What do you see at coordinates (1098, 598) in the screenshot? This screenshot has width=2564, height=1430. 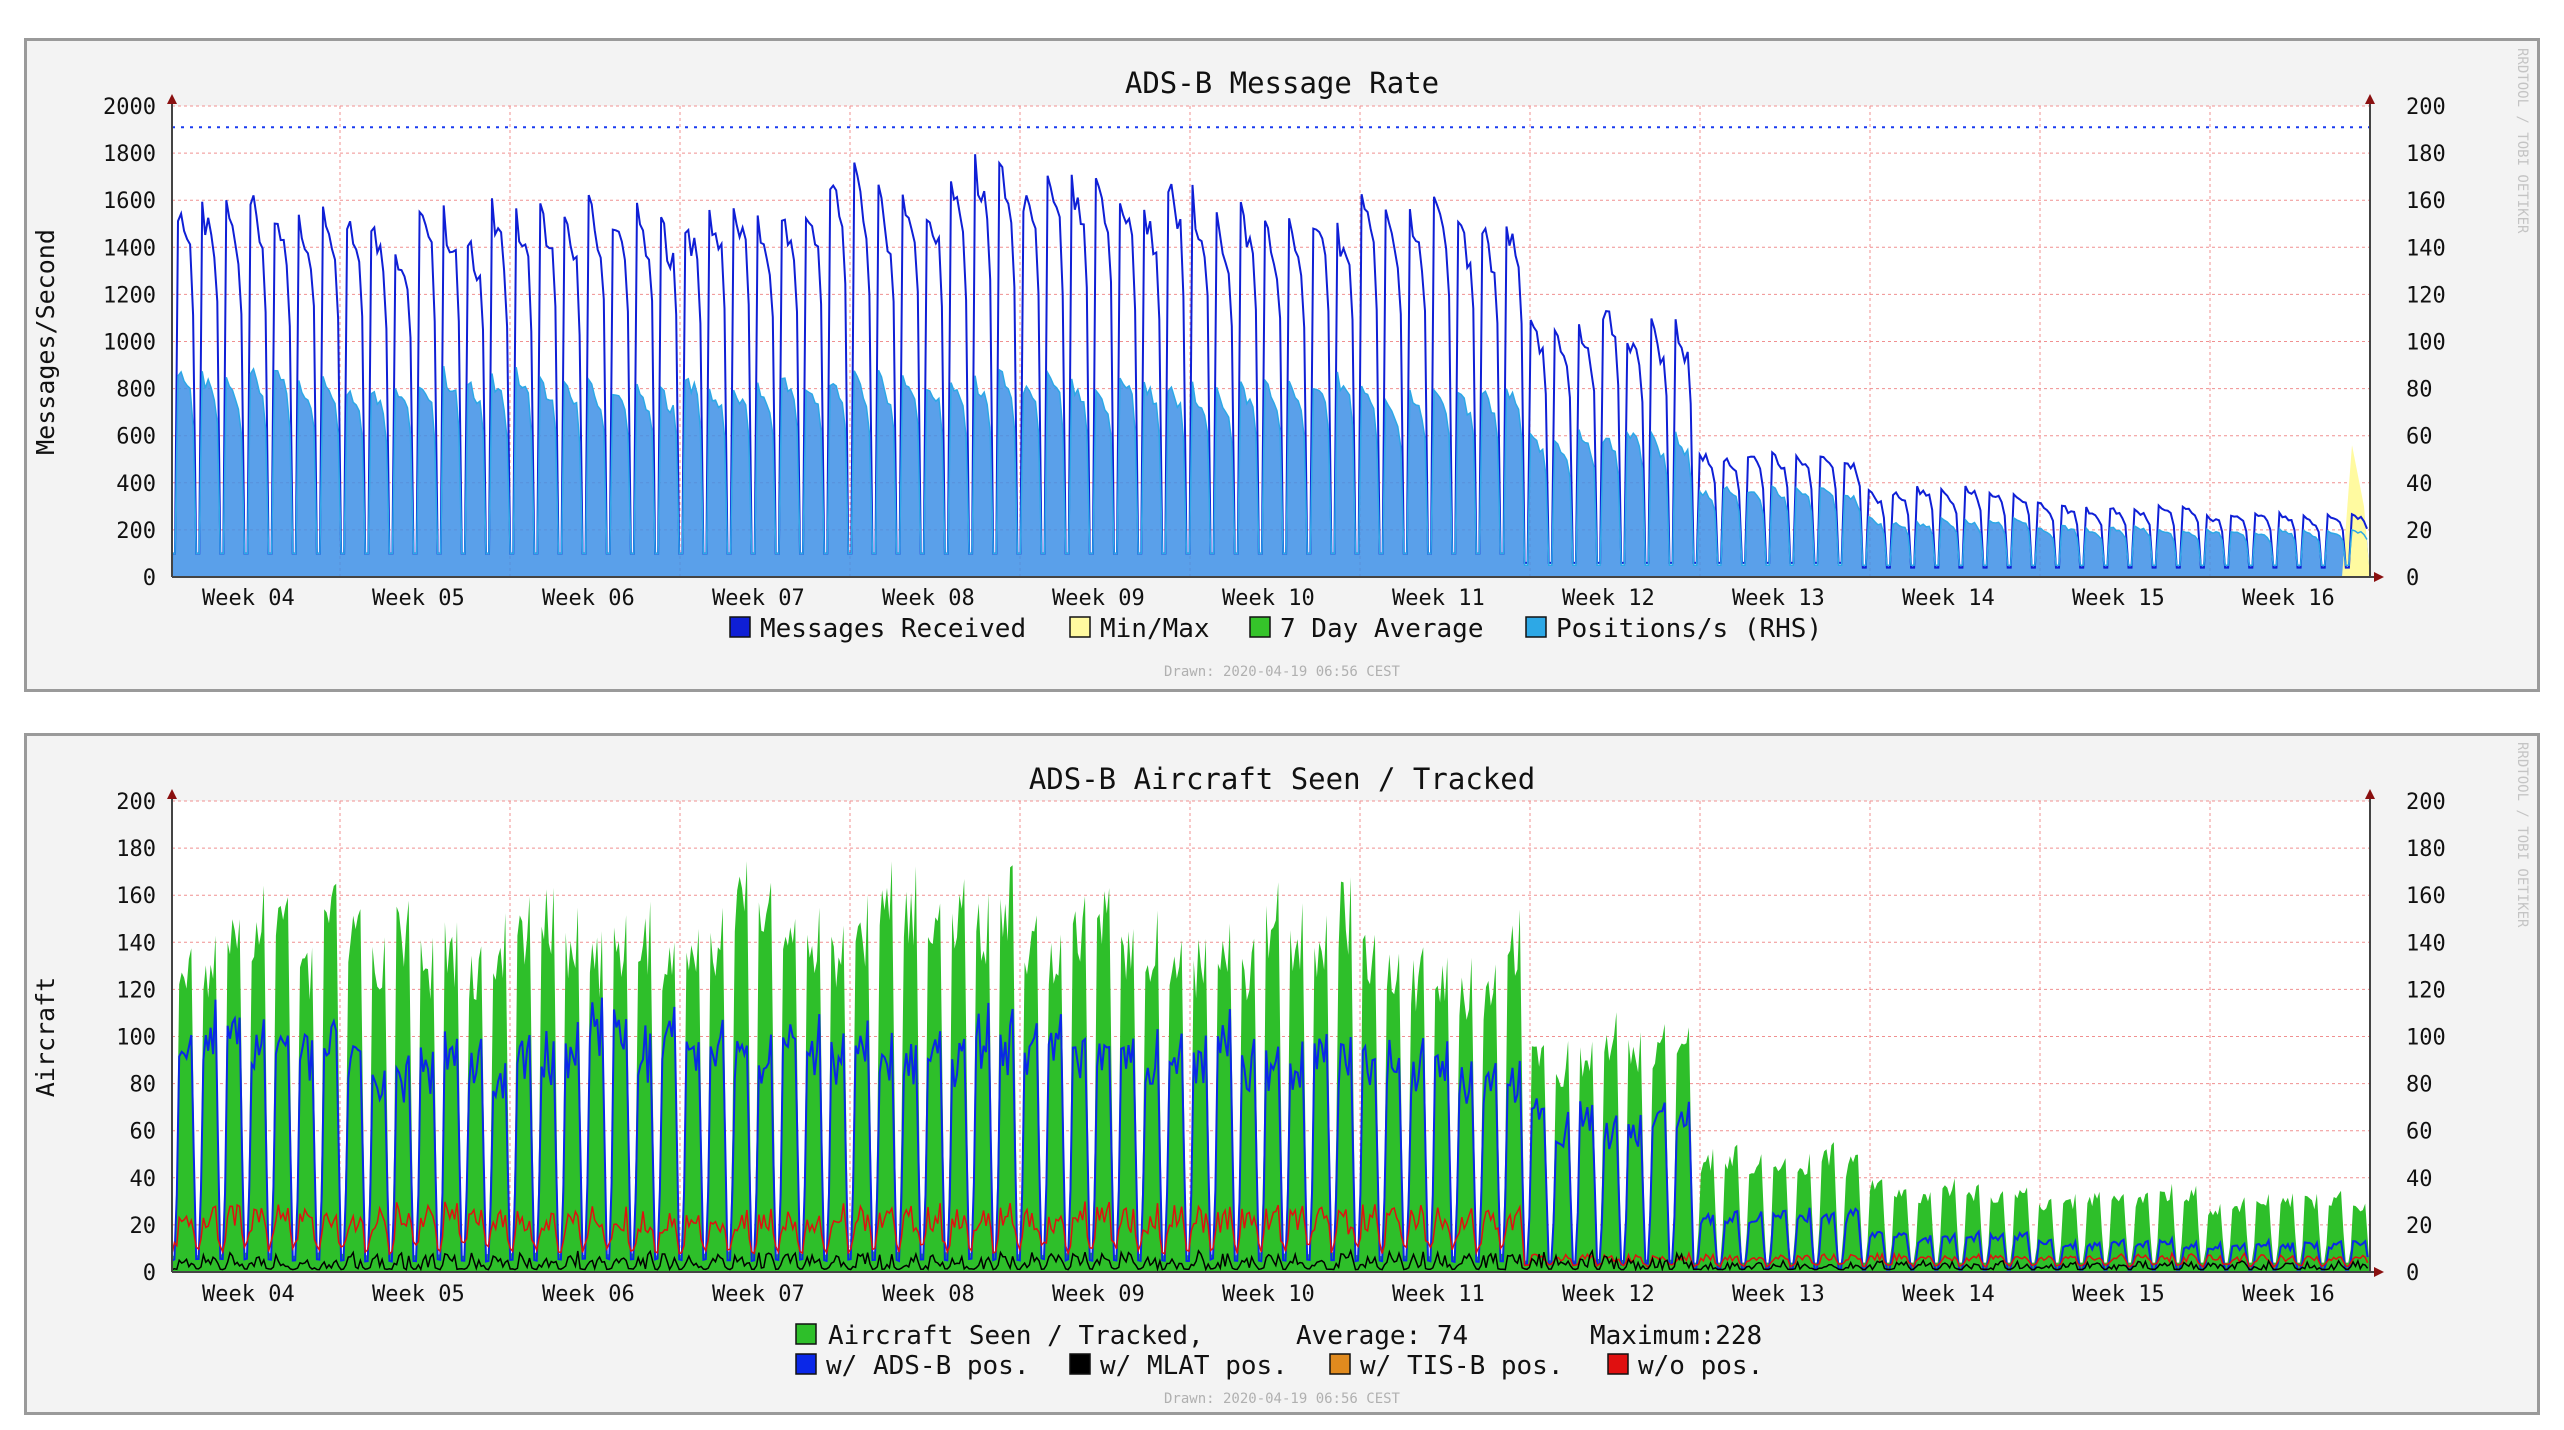 I see `x-tick-label: Week 09` at bounding box center [1098, 598].